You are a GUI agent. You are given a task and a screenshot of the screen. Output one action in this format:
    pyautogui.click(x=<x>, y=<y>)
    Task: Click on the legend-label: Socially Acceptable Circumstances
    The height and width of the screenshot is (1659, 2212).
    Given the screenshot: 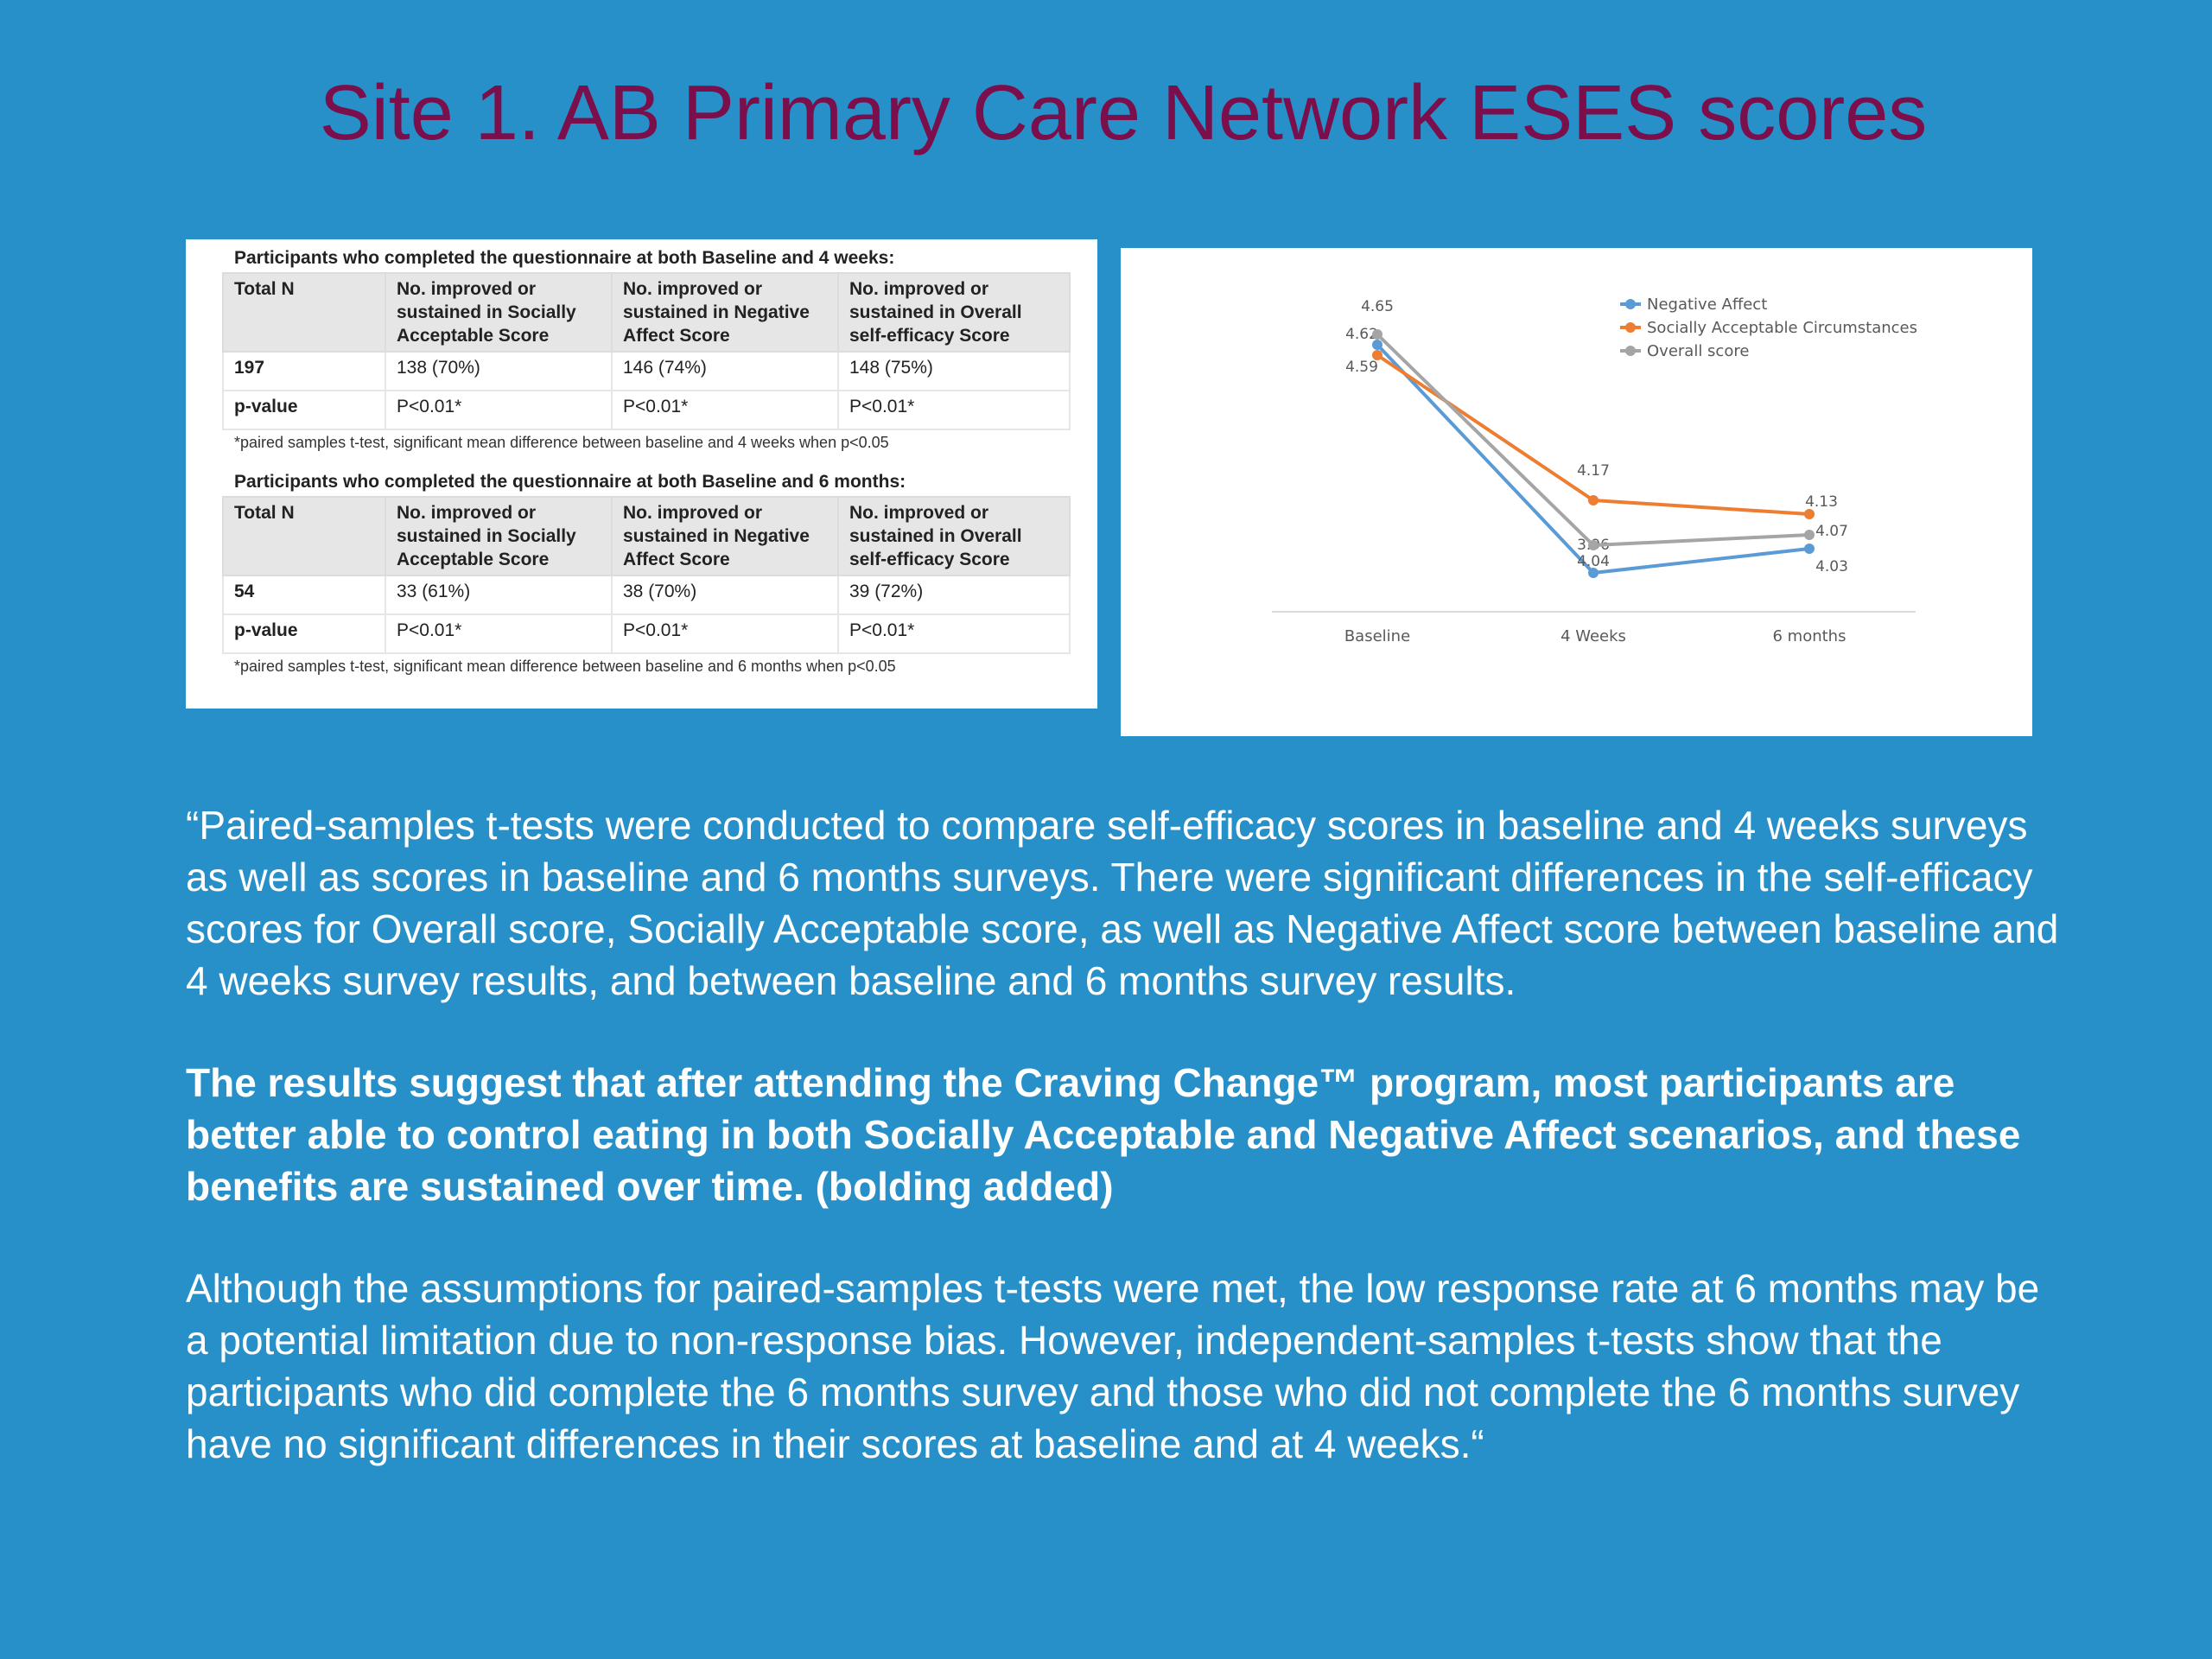 What is the action you would take?
    pyautogui.click(x=1782, y=328)
    